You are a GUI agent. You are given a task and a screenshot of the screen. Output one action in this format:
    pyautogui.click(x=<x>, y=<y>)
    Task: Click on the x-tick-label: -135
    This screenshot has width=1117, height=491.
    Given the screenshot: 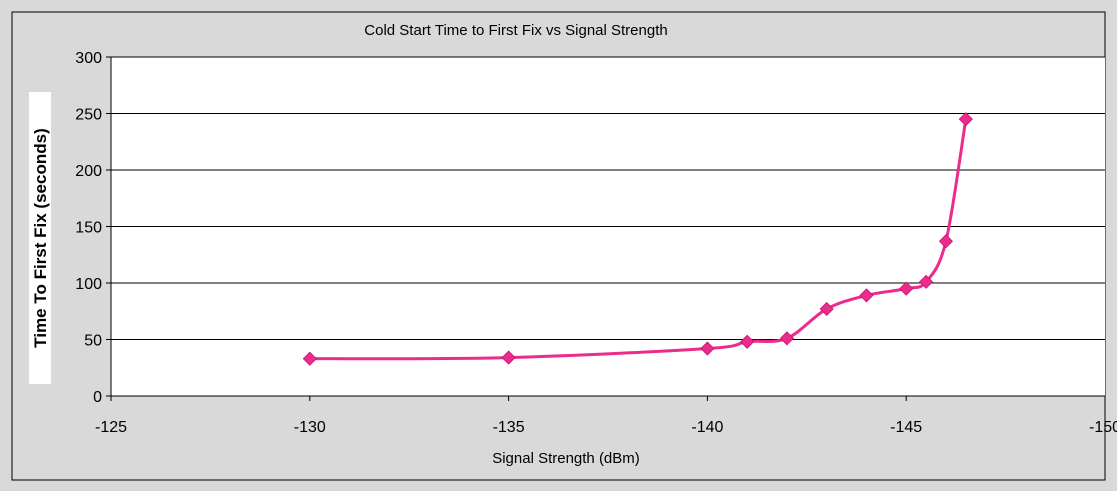 What is the action you would take?
    pyautogui.click(x=509, y=427)
    